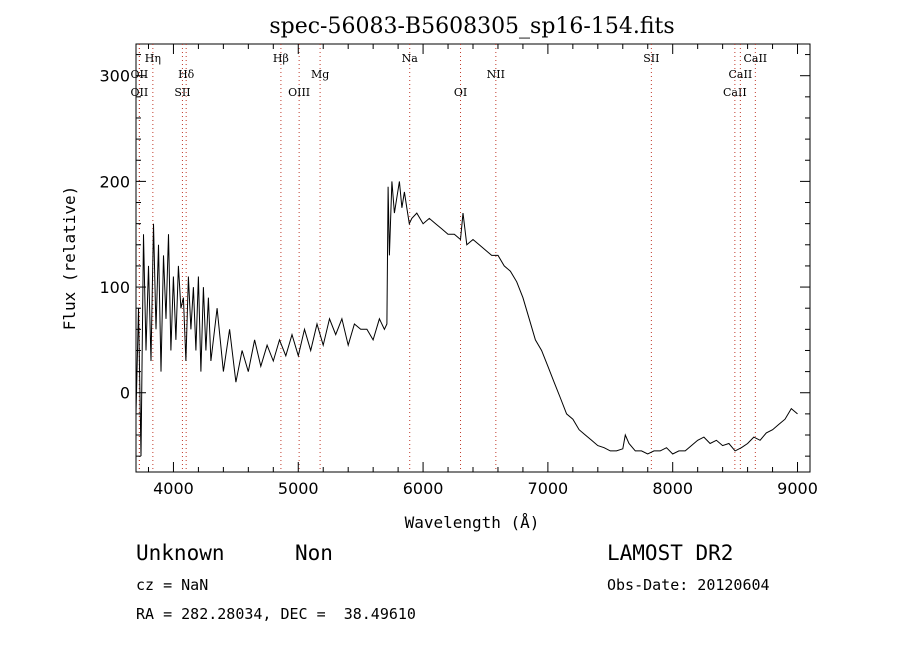 This screenshot has height=650, width=900. What do you see at coordinates (172, 585) in the screenshot?
I see `redshift-info: cz = NaN` at bounding box center [172, 585].